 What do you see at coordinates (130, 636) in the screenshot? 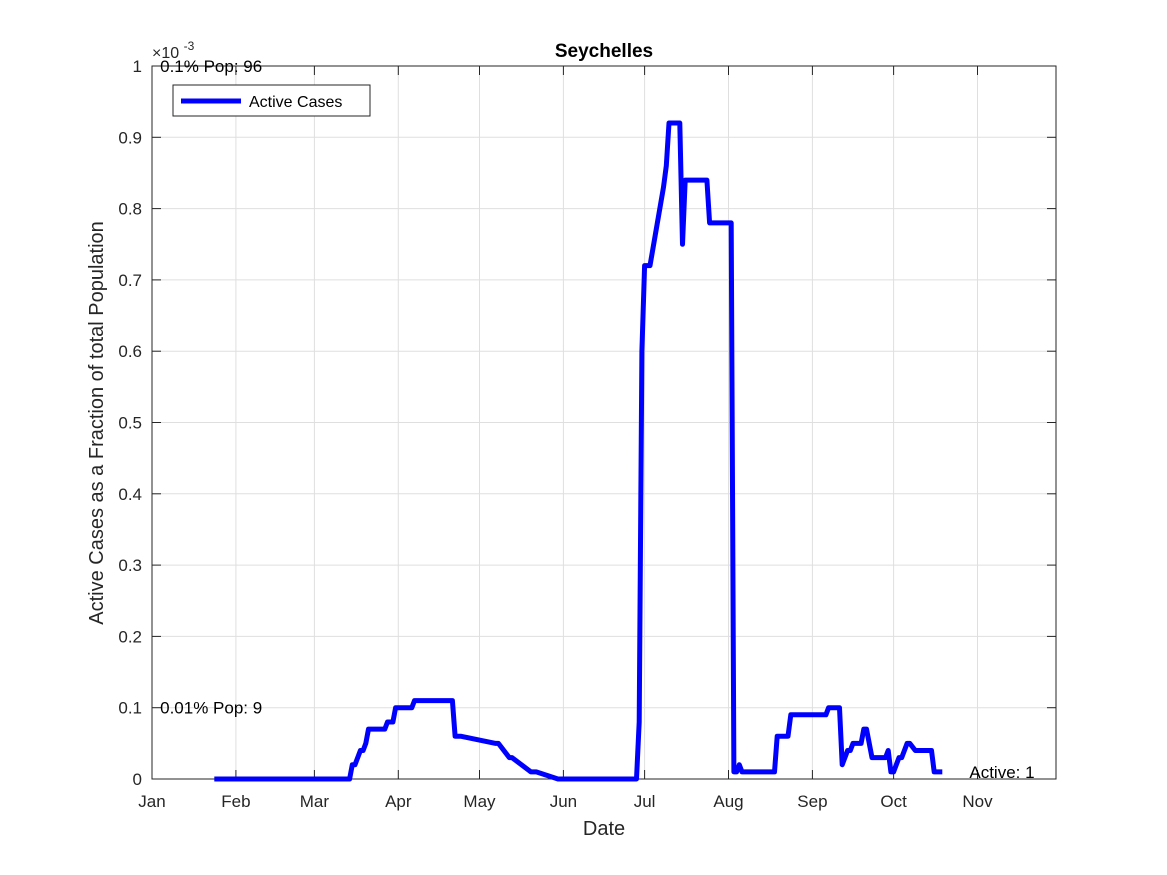
I see `y-tick-label: 0.2` at bounding box center [130, 636].